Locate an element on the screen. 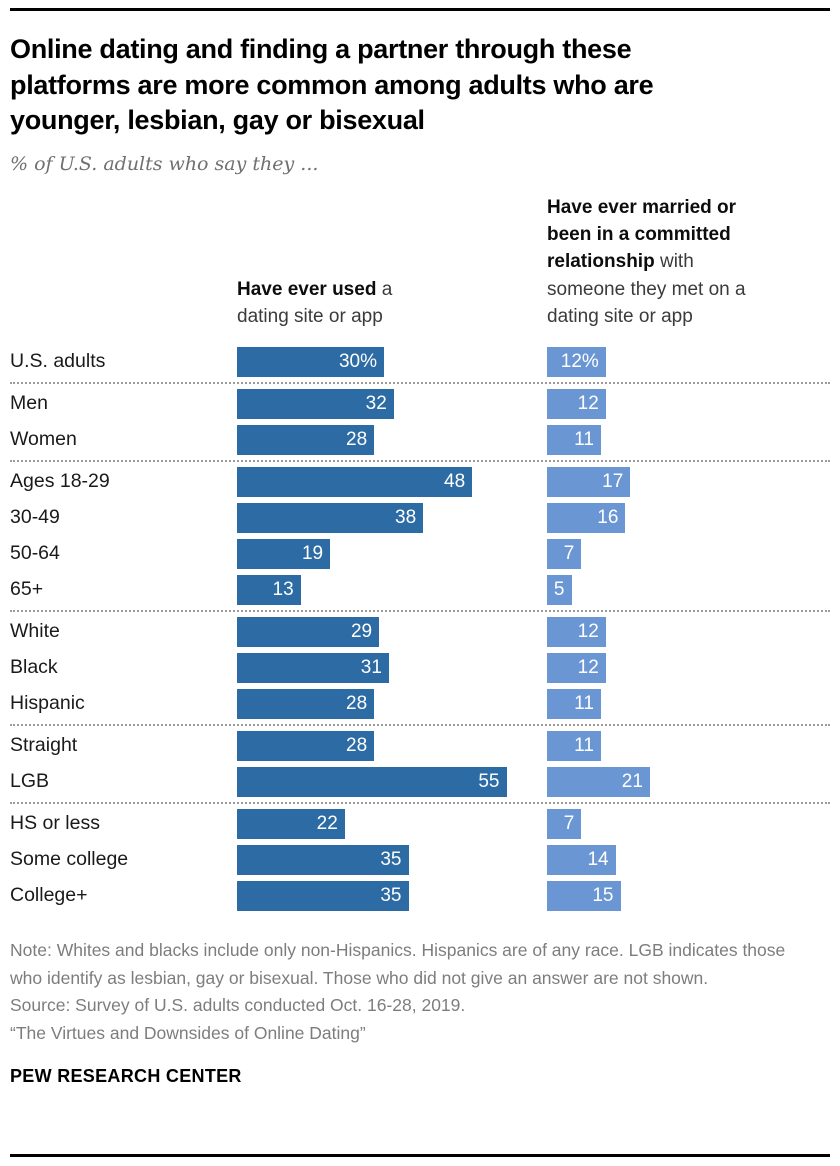 The width and height of the screenshot is (840, 1166). married-bar: 12% is located at coordinates (576, 361).